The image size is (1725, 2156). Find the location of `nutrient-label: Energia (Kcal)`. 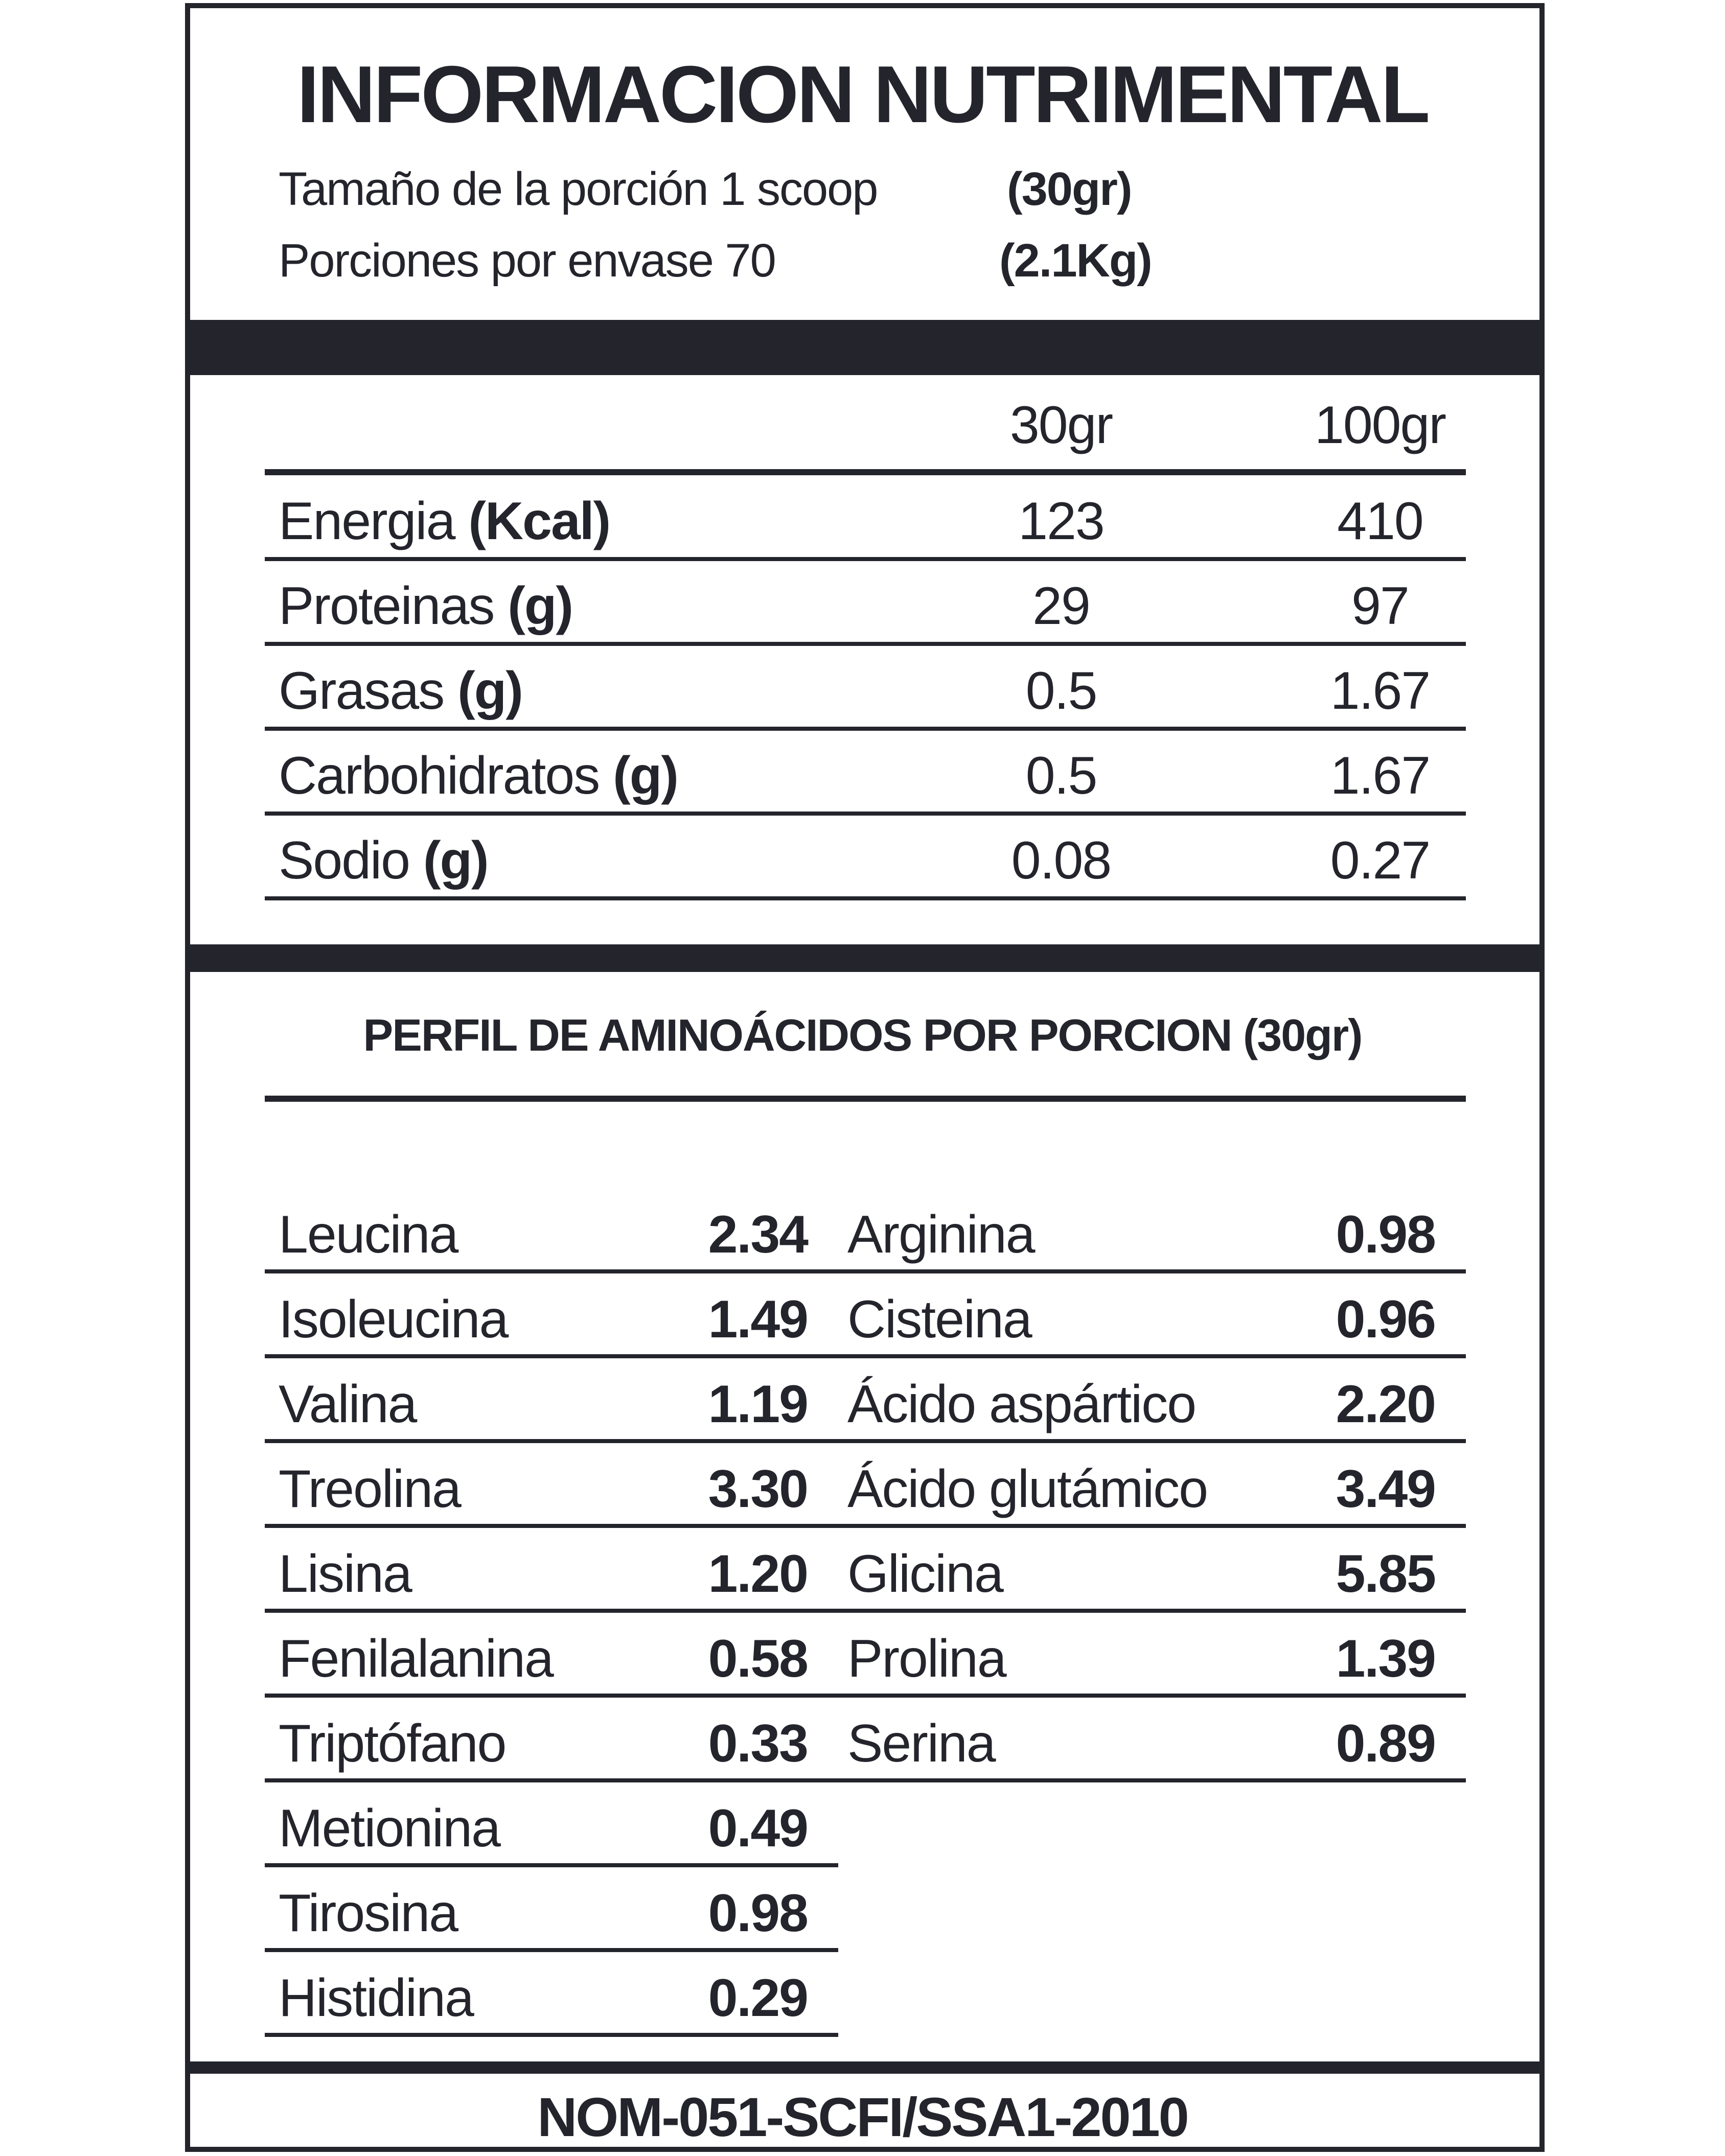

nutrient-label: Energia (Kcal) is located at coordinates (445, 521).